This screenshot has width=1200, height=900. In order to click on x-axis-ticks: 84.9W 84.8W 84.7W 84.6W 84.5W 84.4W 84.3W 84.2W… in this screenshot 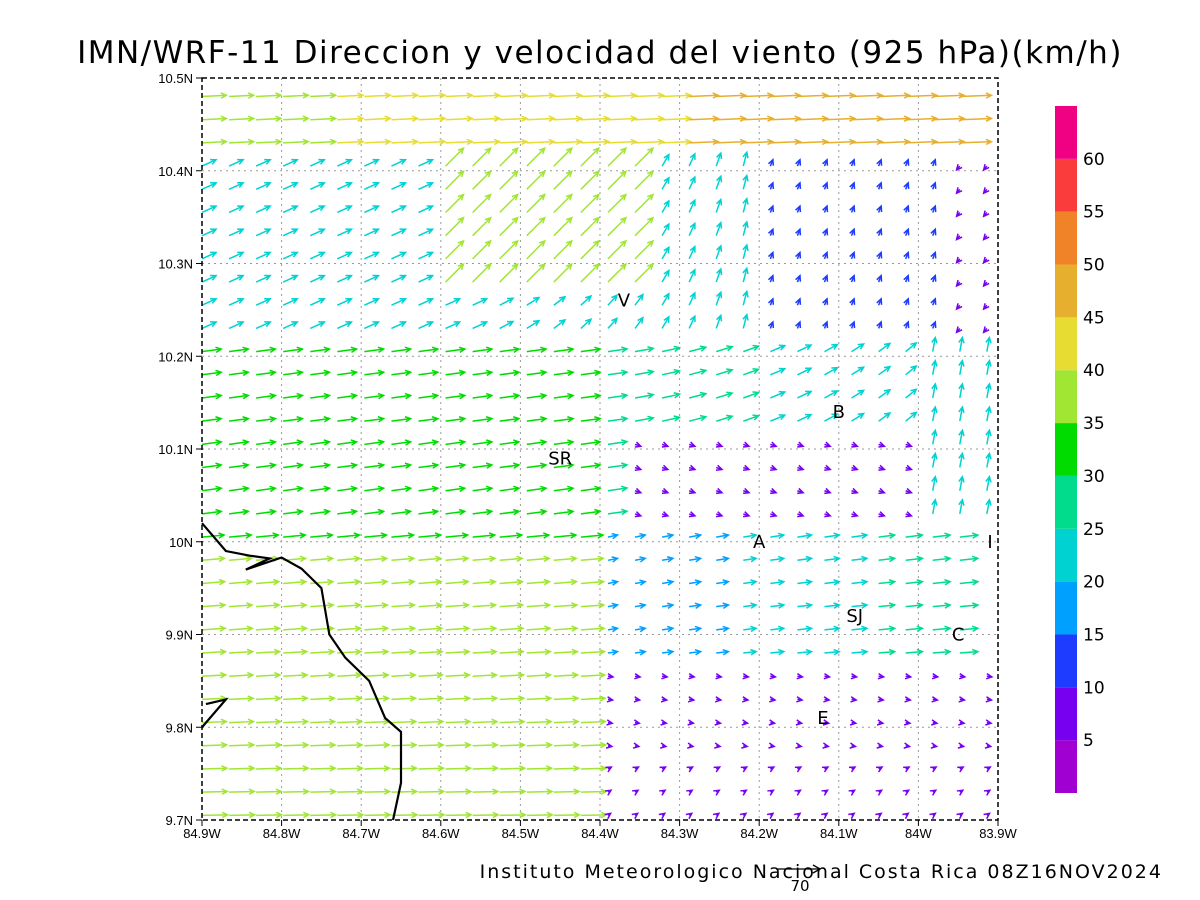, I will do `click(600, 830)`.